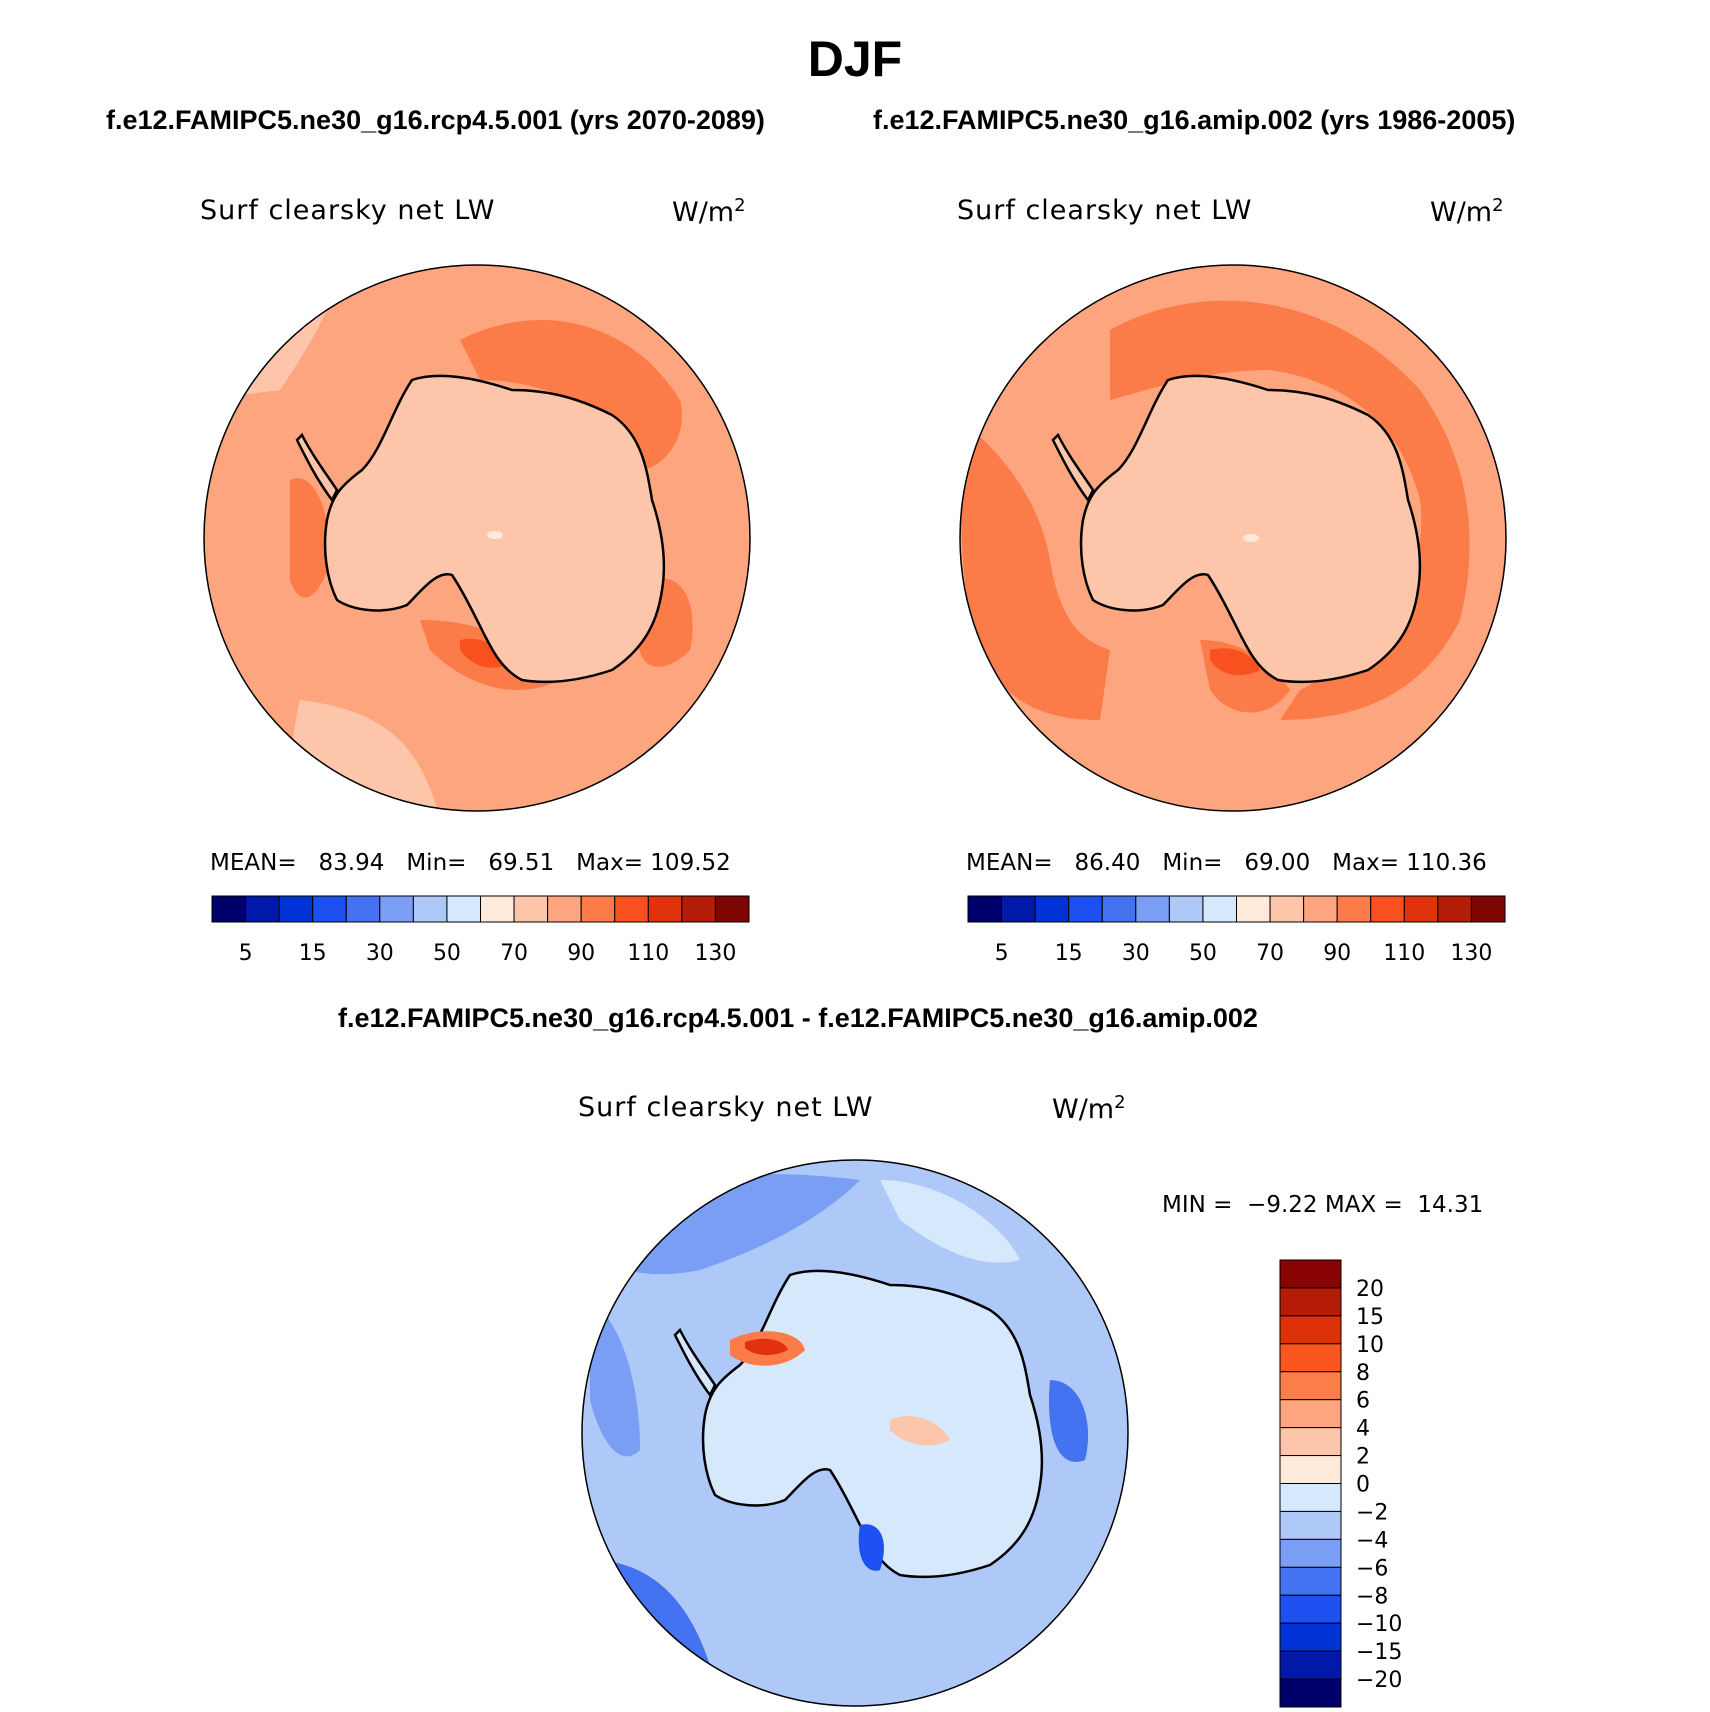 This screenshot has width=1710, height=1712. Describe the element at coordinates (726, 1107) in the screenshot. I see `diff-variable: Surf clearsky net LW` at that location.